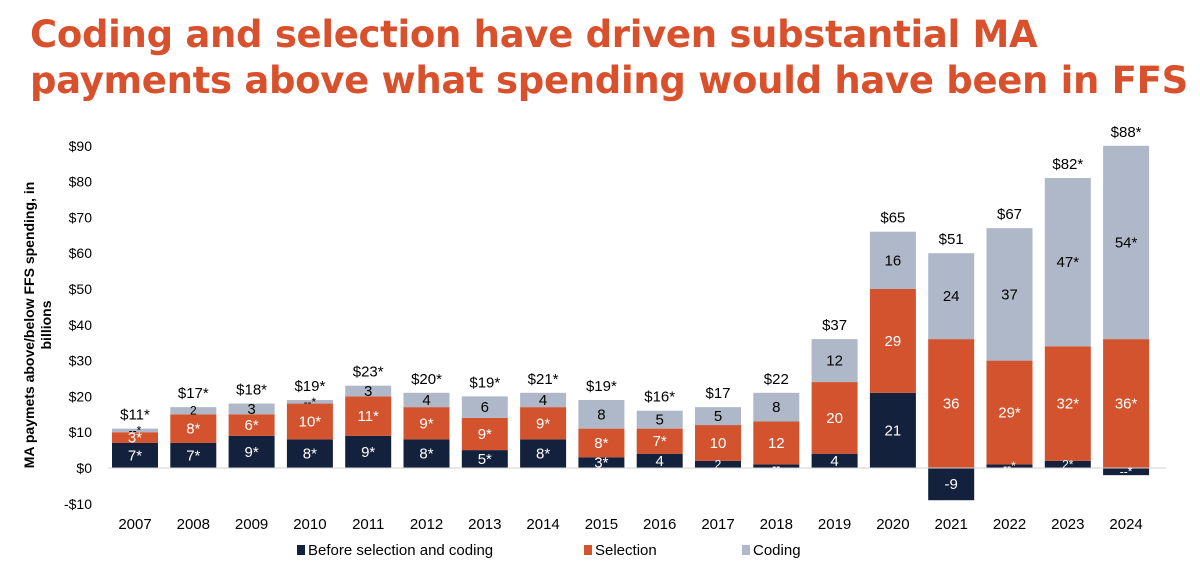 The image size is (1200, 563). Describe the element at coordinates (46, 324) in the screenshot. I see `y-axis-title: billions` at that location.